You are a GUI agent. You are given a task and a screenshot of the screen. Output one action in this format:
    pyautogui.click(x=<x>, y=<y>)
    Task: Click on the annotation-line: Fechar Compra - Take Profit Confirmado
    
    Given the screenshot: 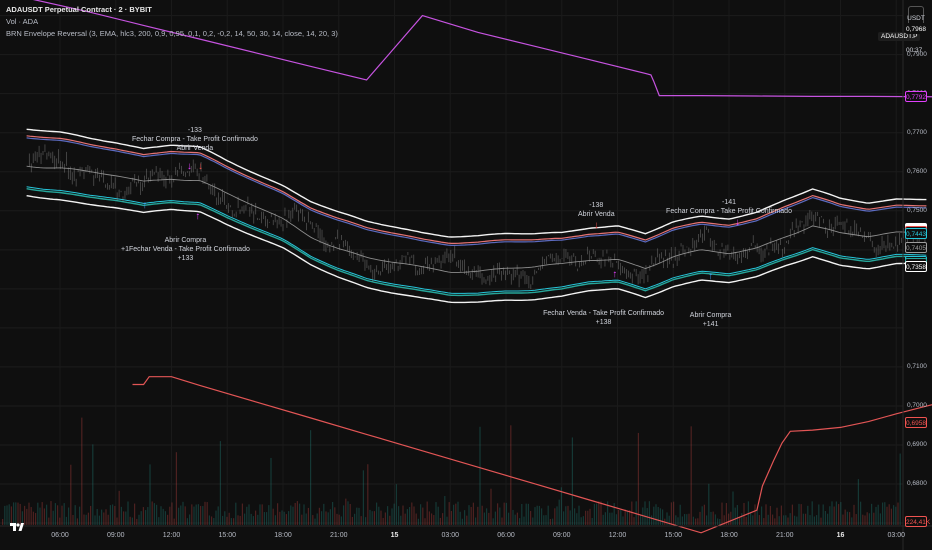 What is the action you would take?
    pyautogui.click(x=194, y=140)
    